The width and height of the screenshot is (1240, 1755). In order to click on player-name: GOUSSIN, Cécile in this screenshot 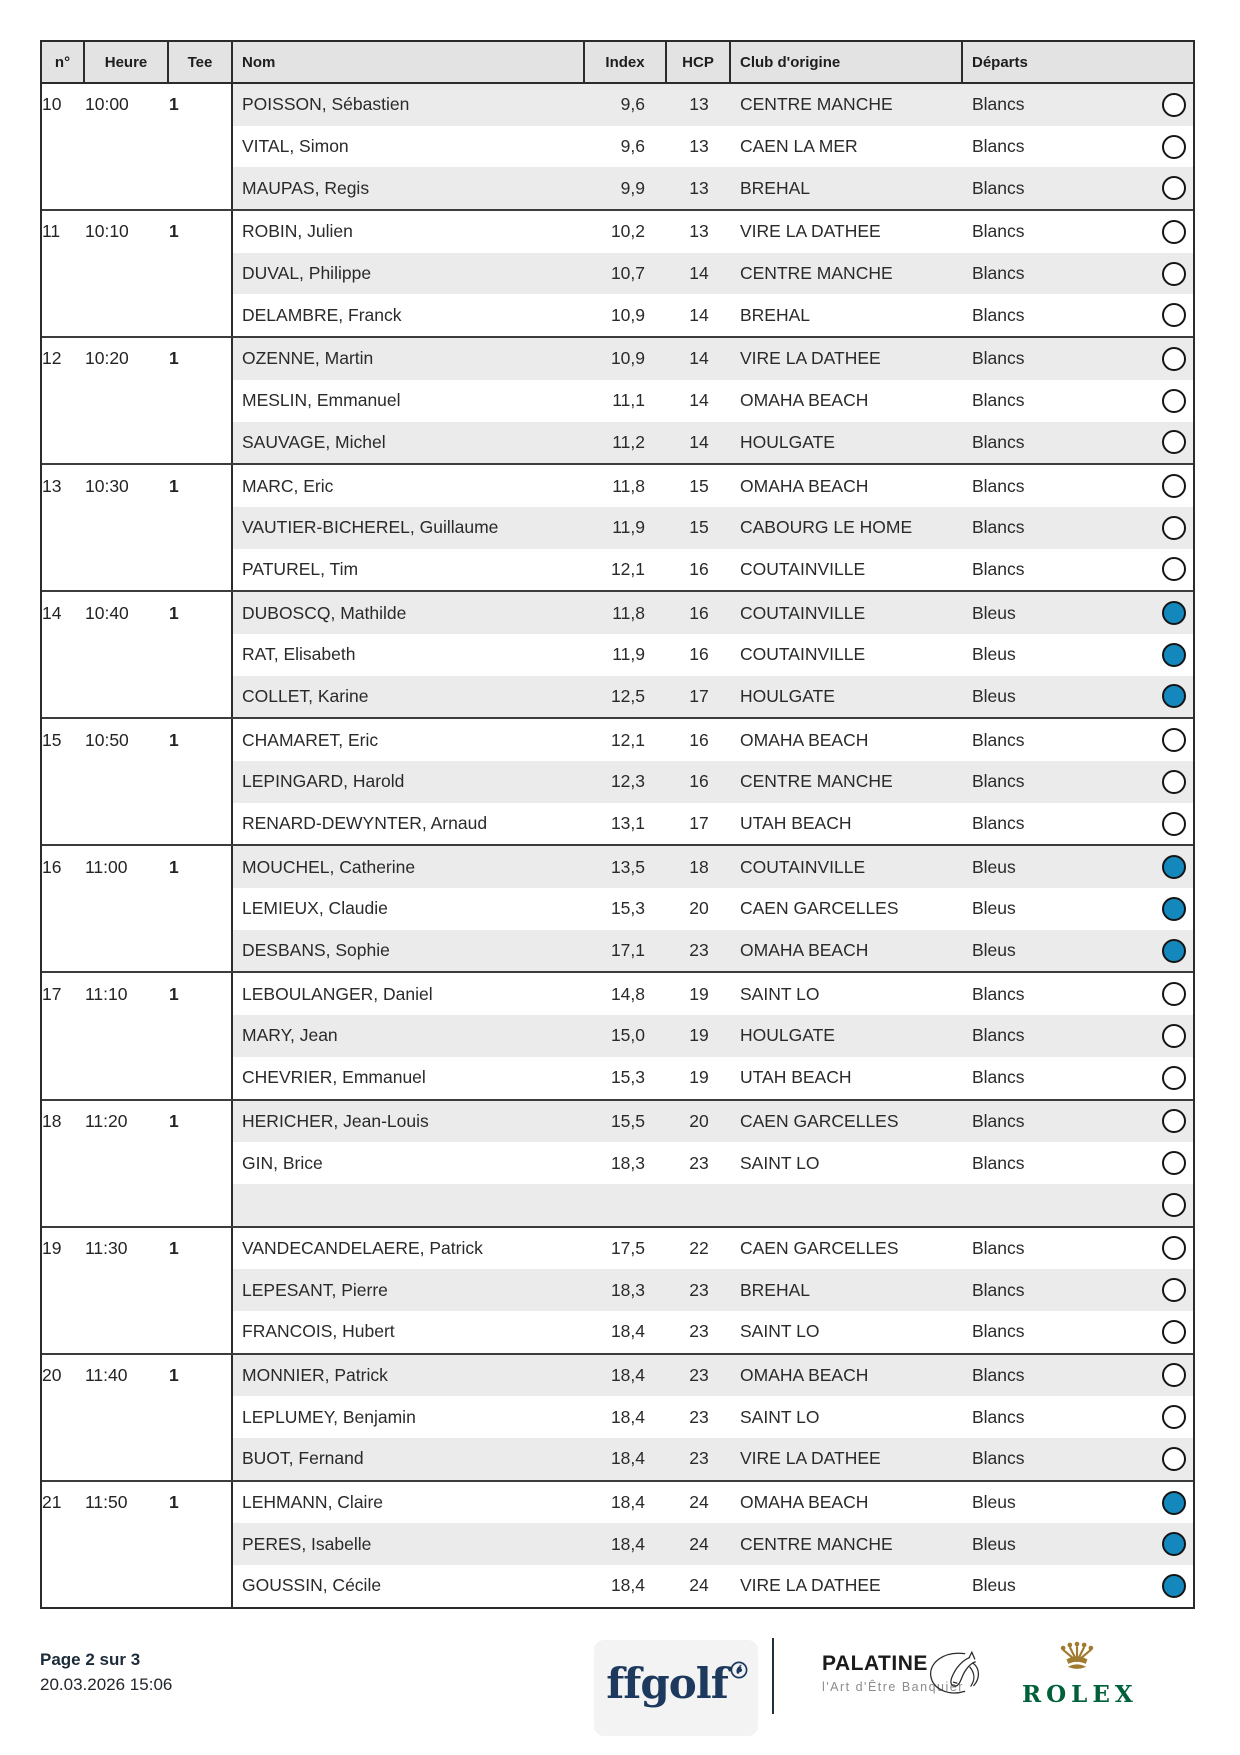, I will do `click(312, 1585)`.